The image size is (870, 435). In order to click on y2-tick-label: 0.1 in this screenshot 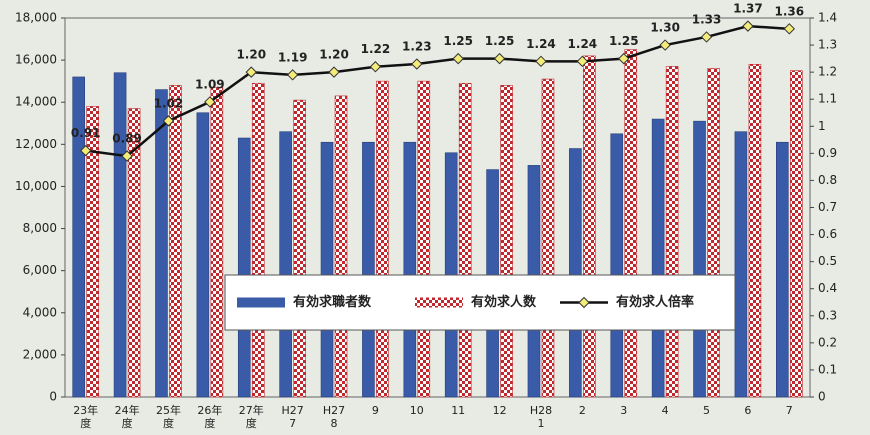, I will do `click(827, 369)`.